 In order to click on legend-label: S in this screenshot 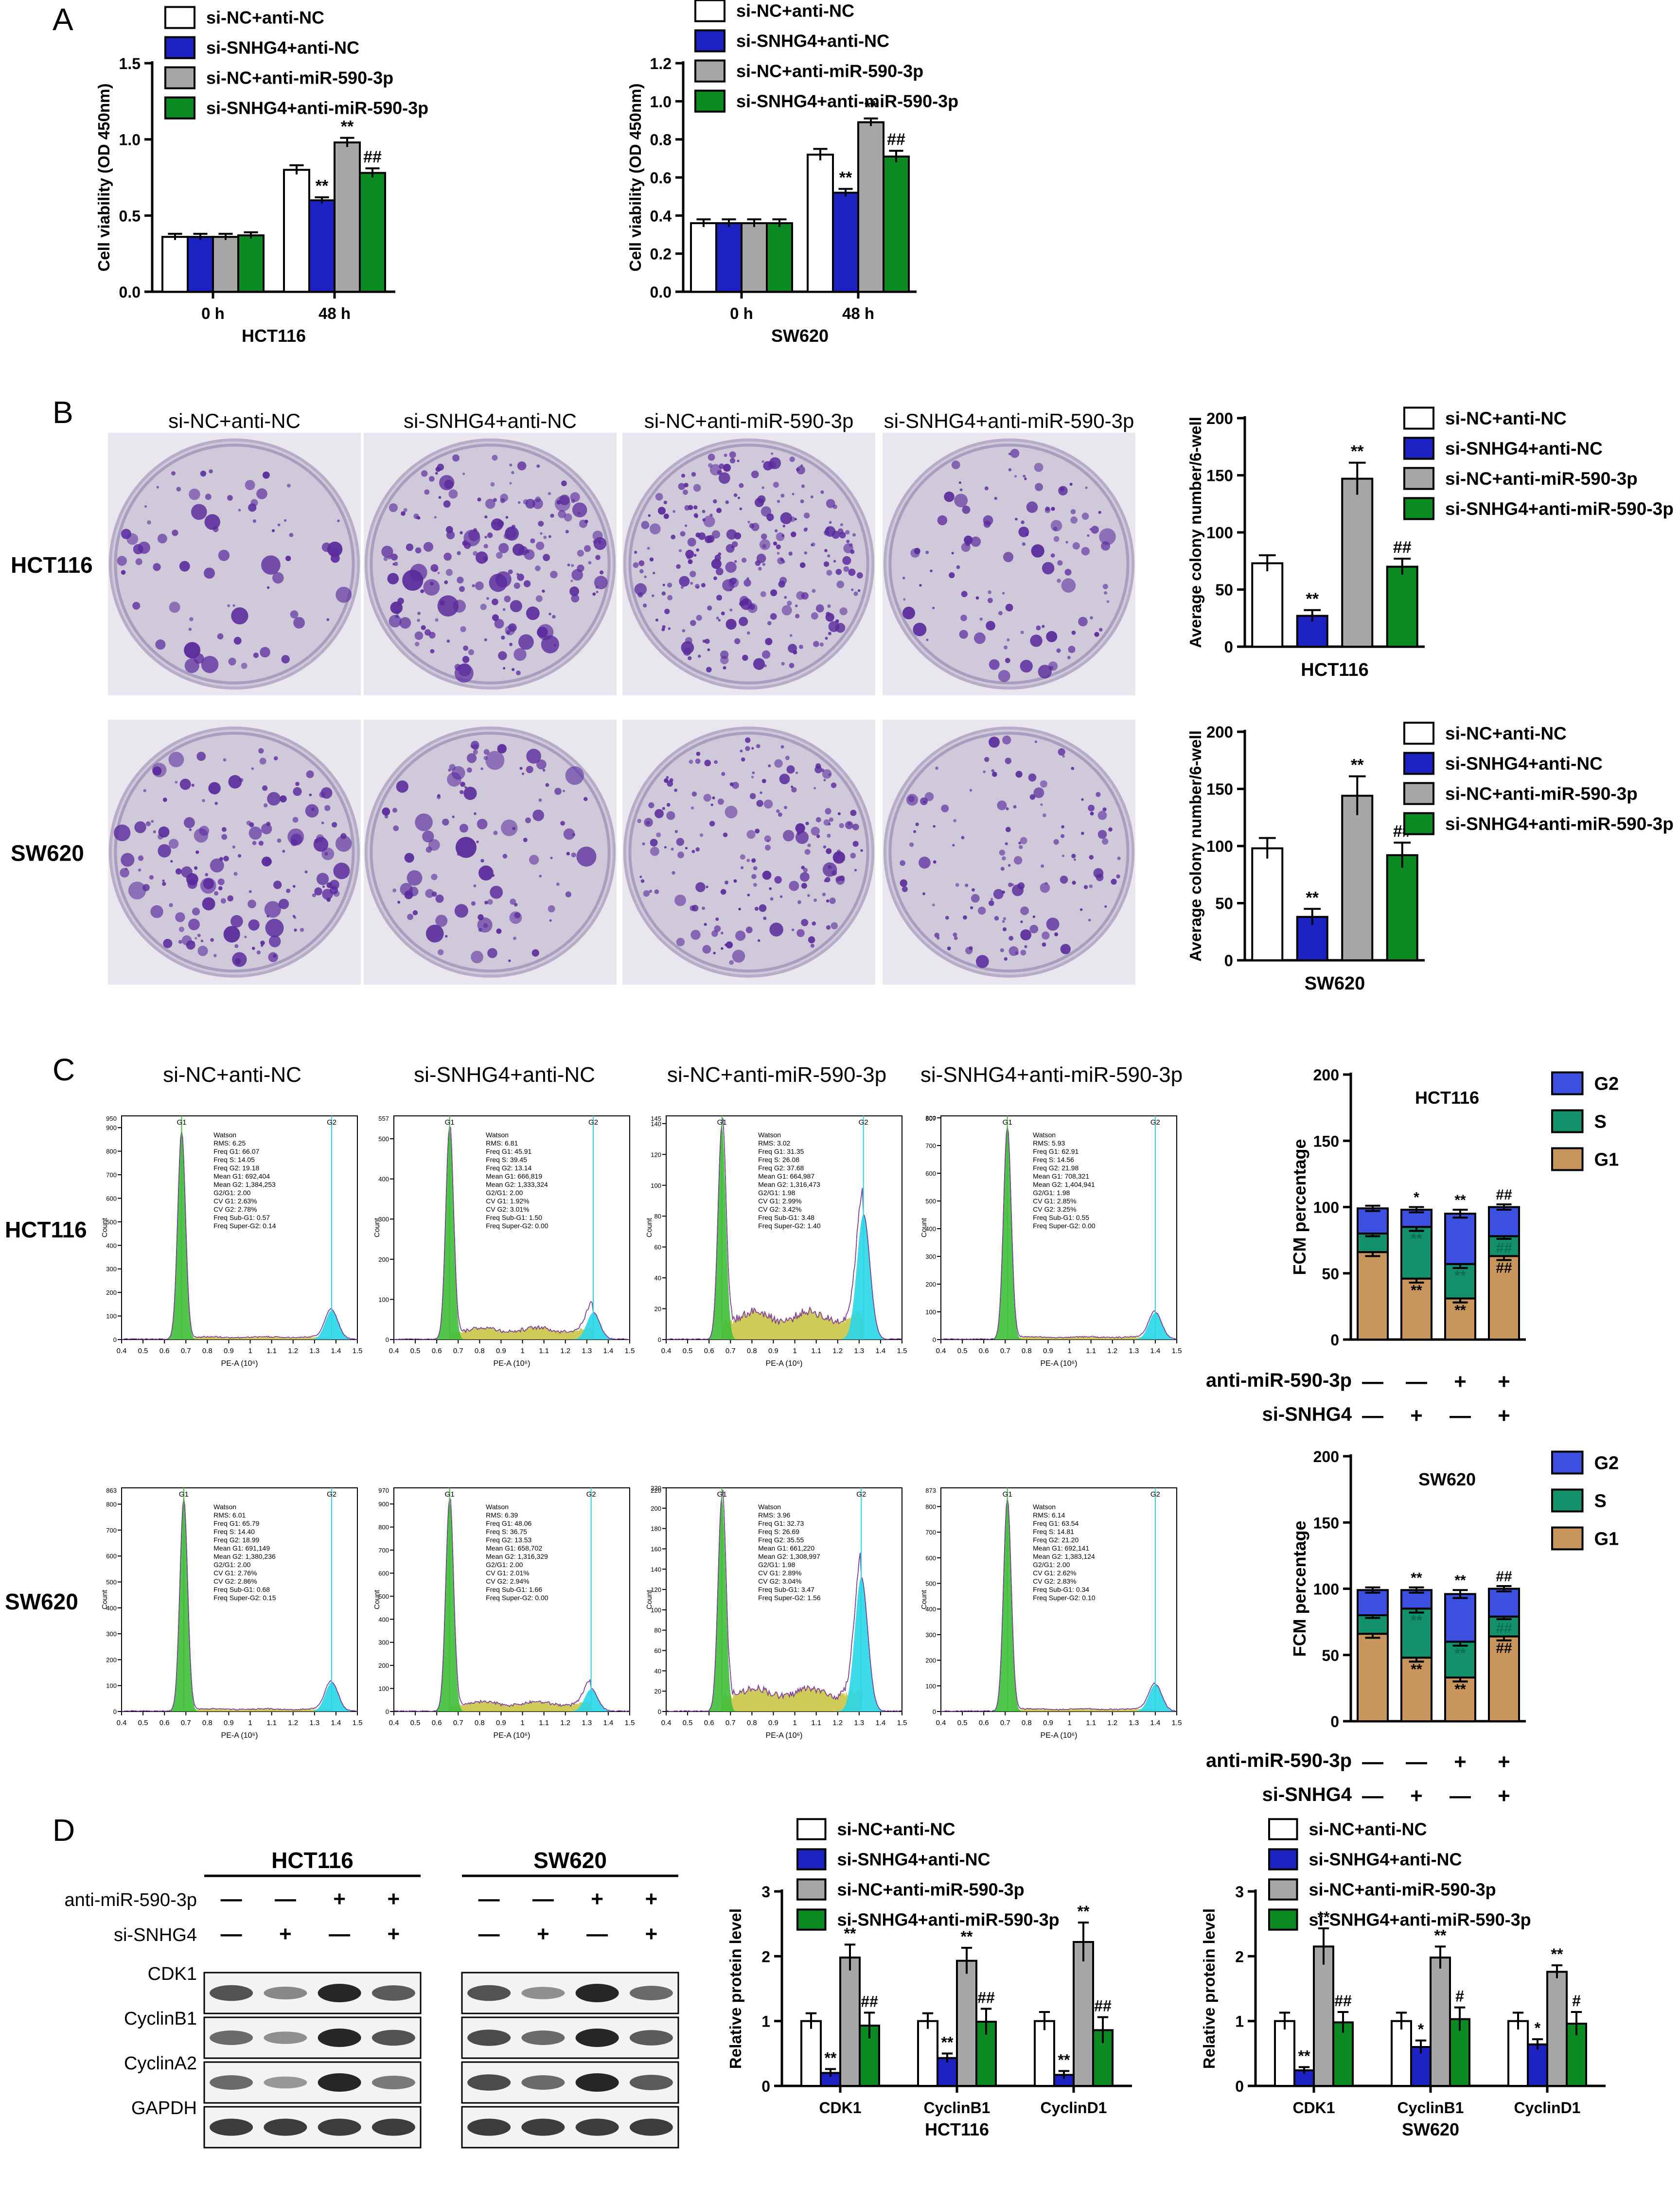, I will do `click(1600, 1122)`.